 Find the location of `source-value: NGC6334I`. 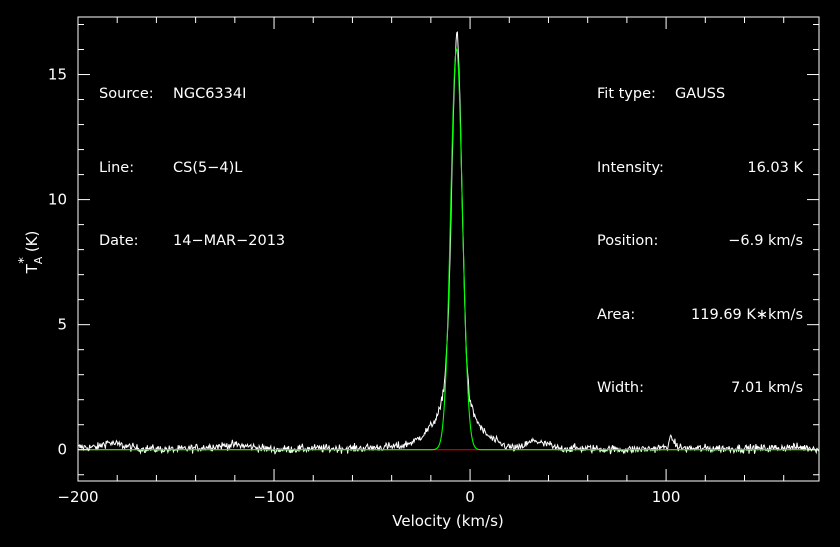

source-value: NGC6334I is located at coordinates (210, 94).